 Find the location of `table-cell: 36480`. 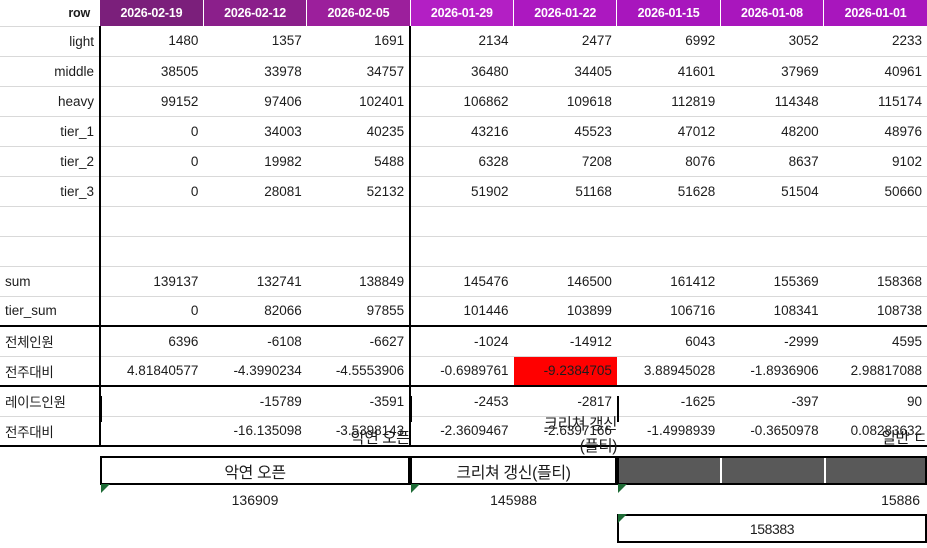

table-cell: 36480 is located at coordinates (461, 71).